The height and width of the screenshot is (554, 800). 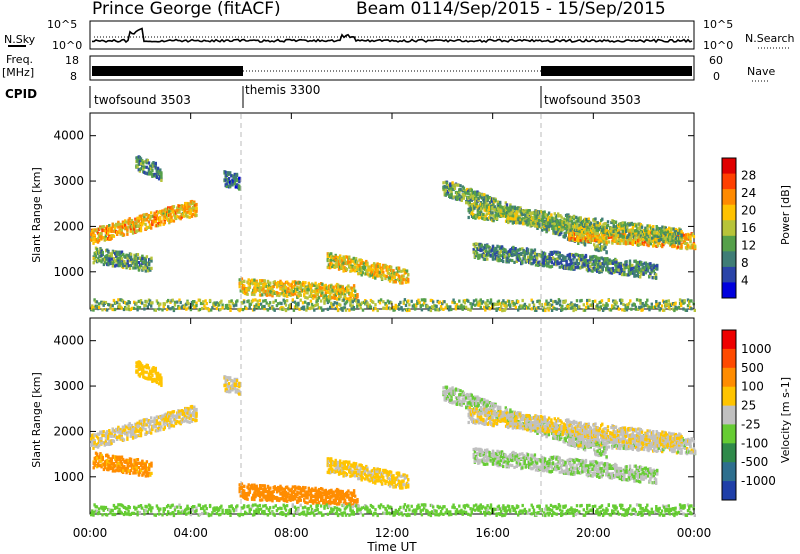 What do you see at coordinates (392, 35) in the screenshot?
I see `noise-strip-frame` at bounding box center [392, 35].